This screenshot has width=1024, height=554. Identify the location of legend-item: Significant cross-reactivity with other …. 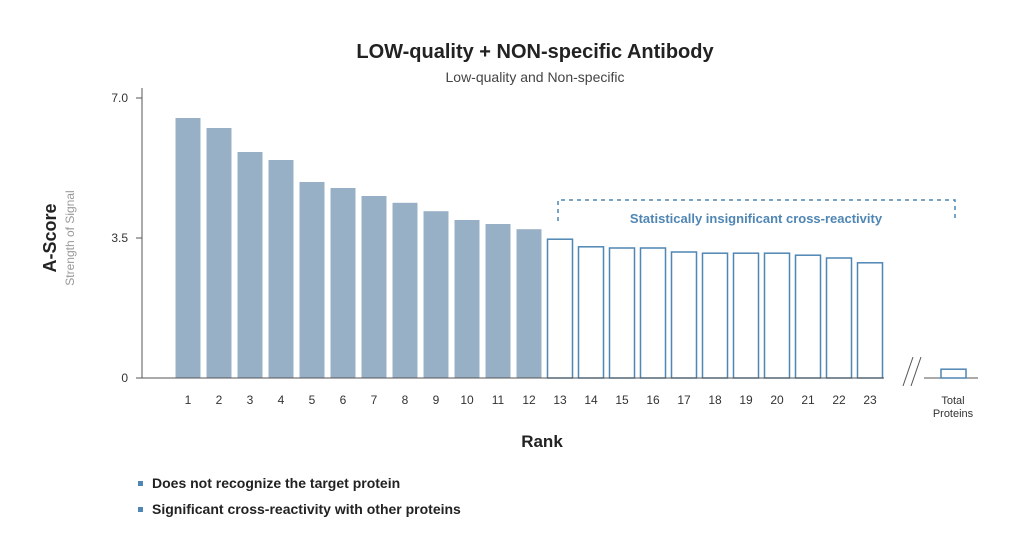
(299, 509).